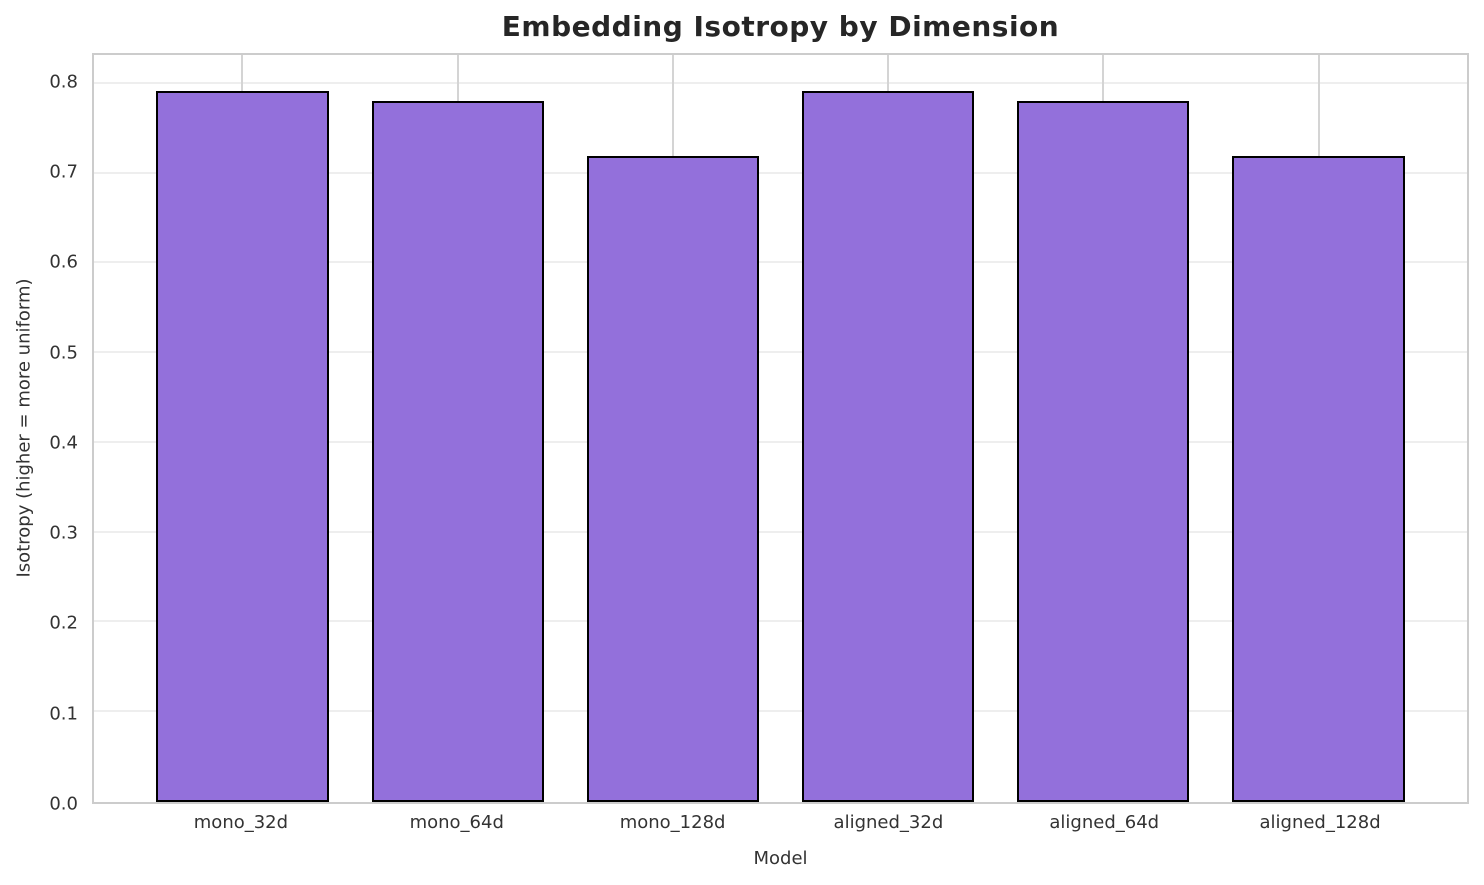  I want to click on x-tick-label: aligned_64d, so click(1104, 822).